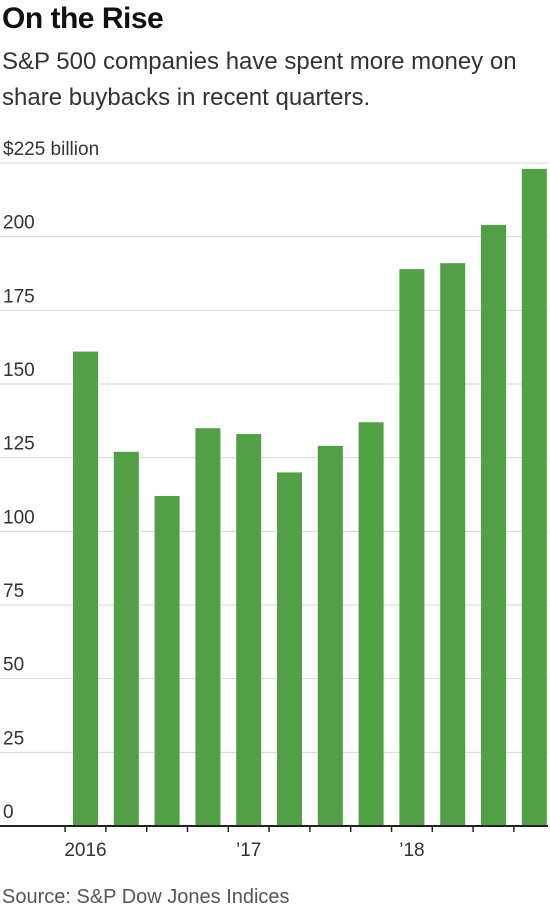 The image size is (550, 916). What do you see at coordinates (146, 897) in the screenshot?
I see `source-note: Source: S&P Dow Jones Indices` at bounding box center [146, 897].